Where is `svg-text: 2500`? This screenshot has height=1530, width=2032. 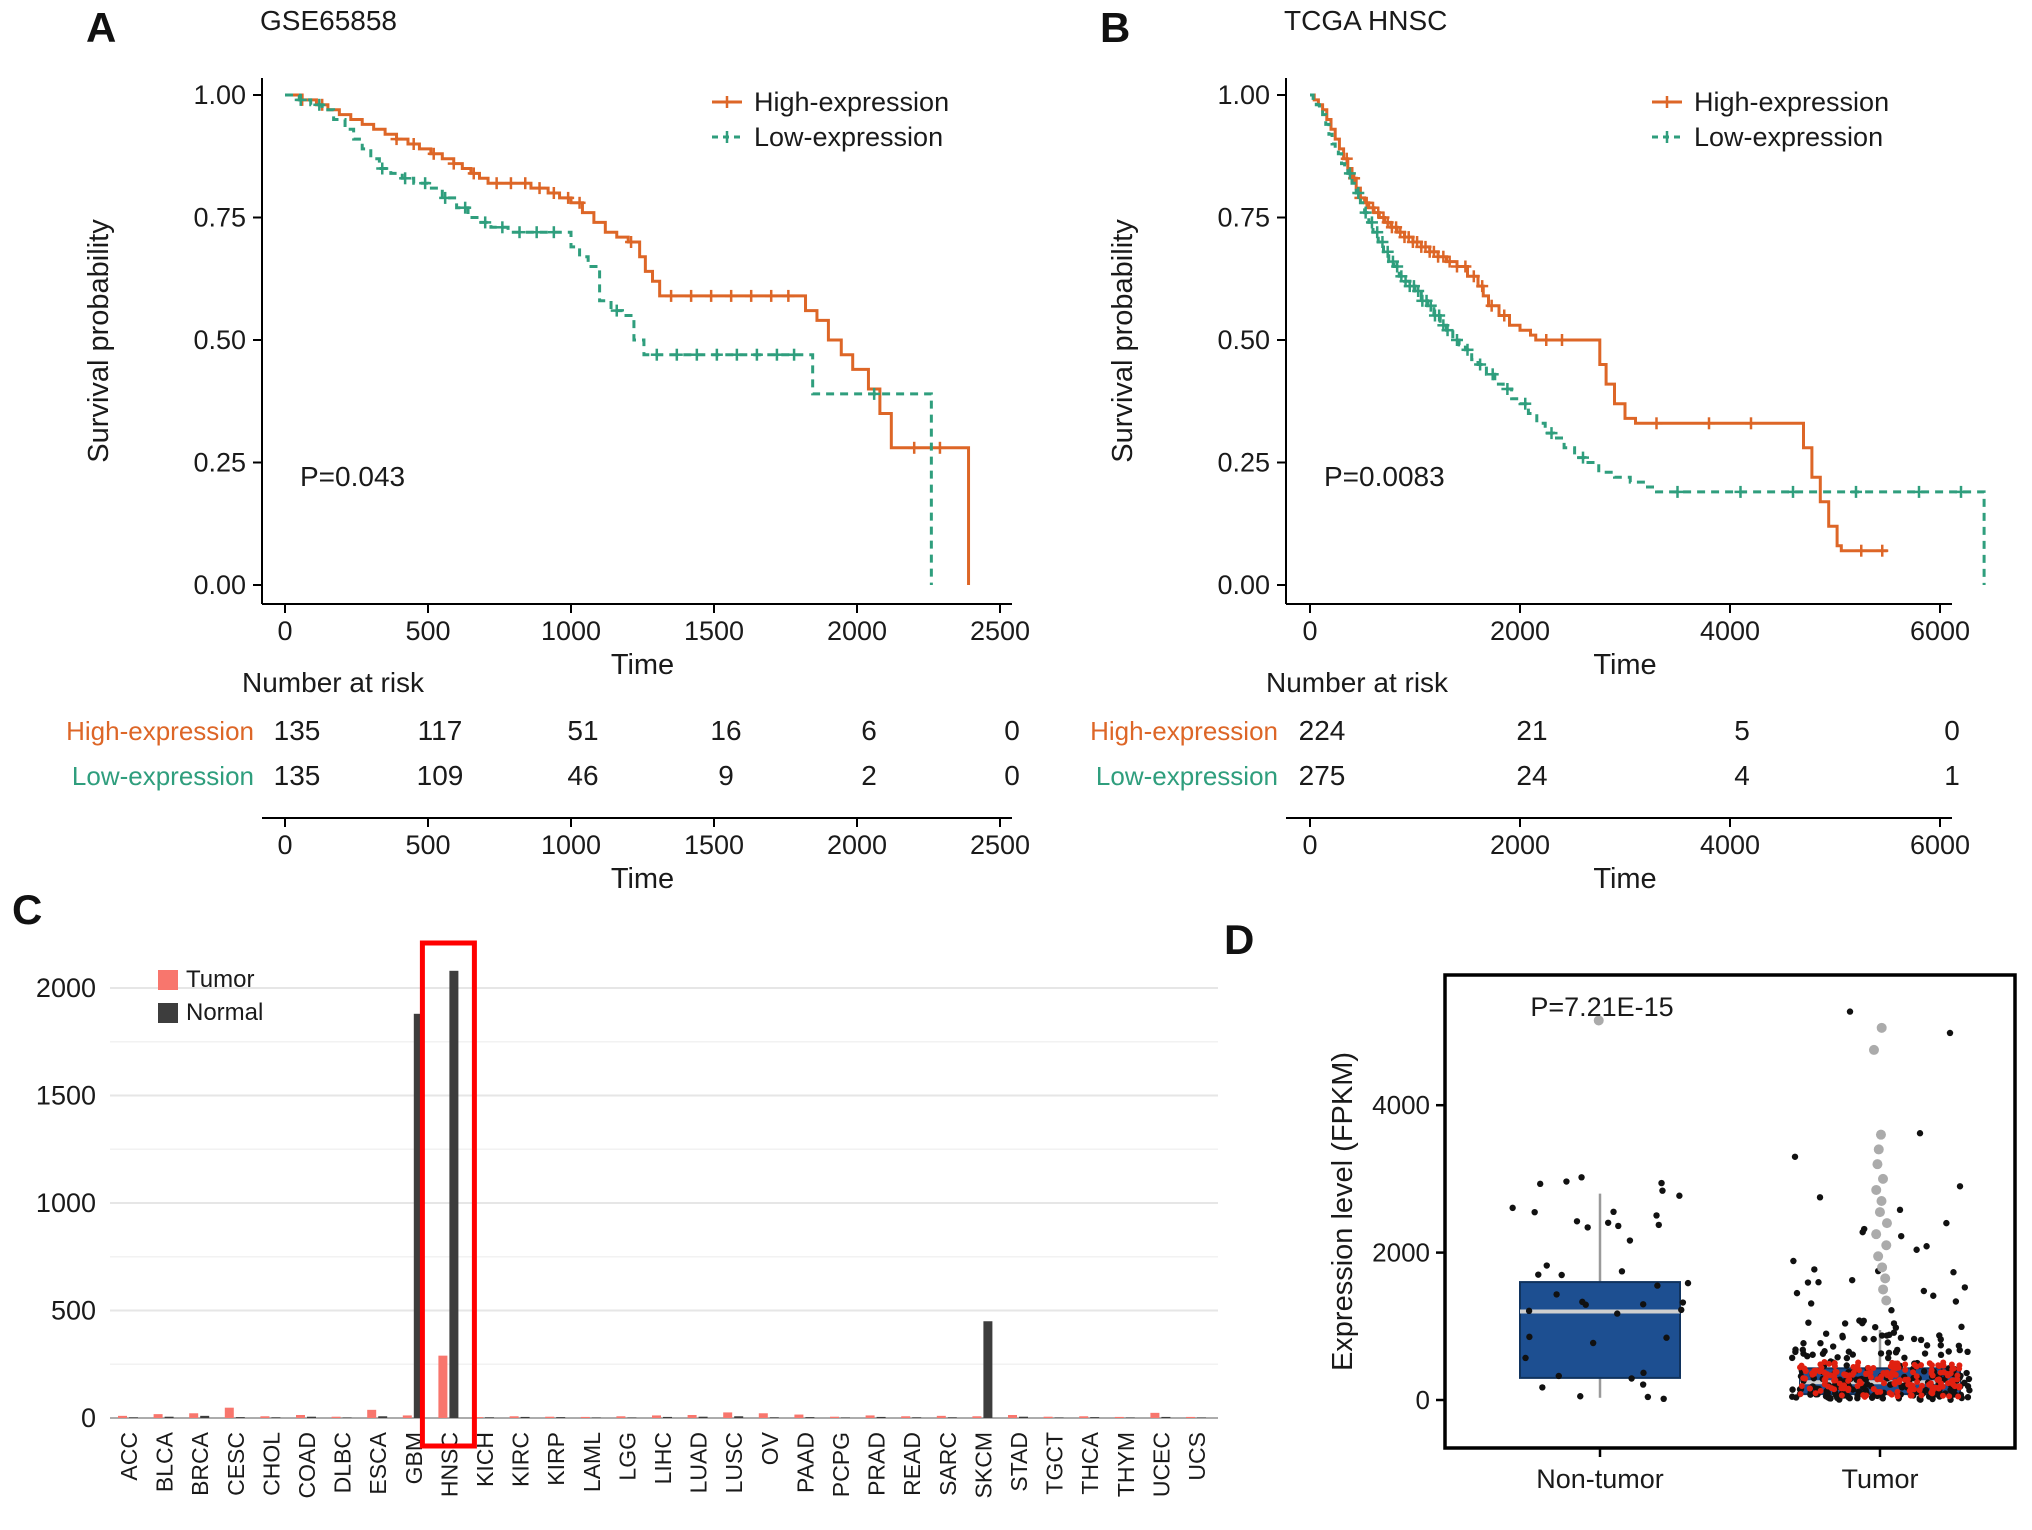 svg-text: 2500 is located at coordinates (1000, 631).